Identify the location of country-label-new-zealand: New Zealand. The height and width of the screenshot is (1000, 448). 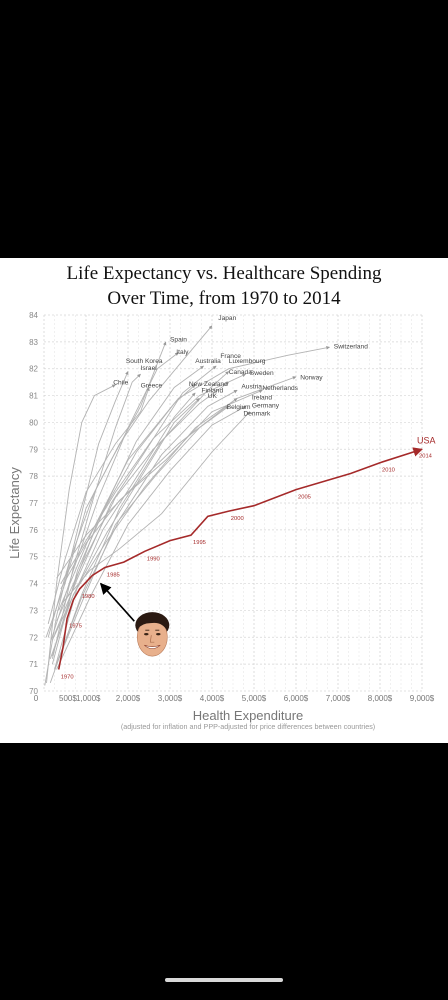
(208, 384).